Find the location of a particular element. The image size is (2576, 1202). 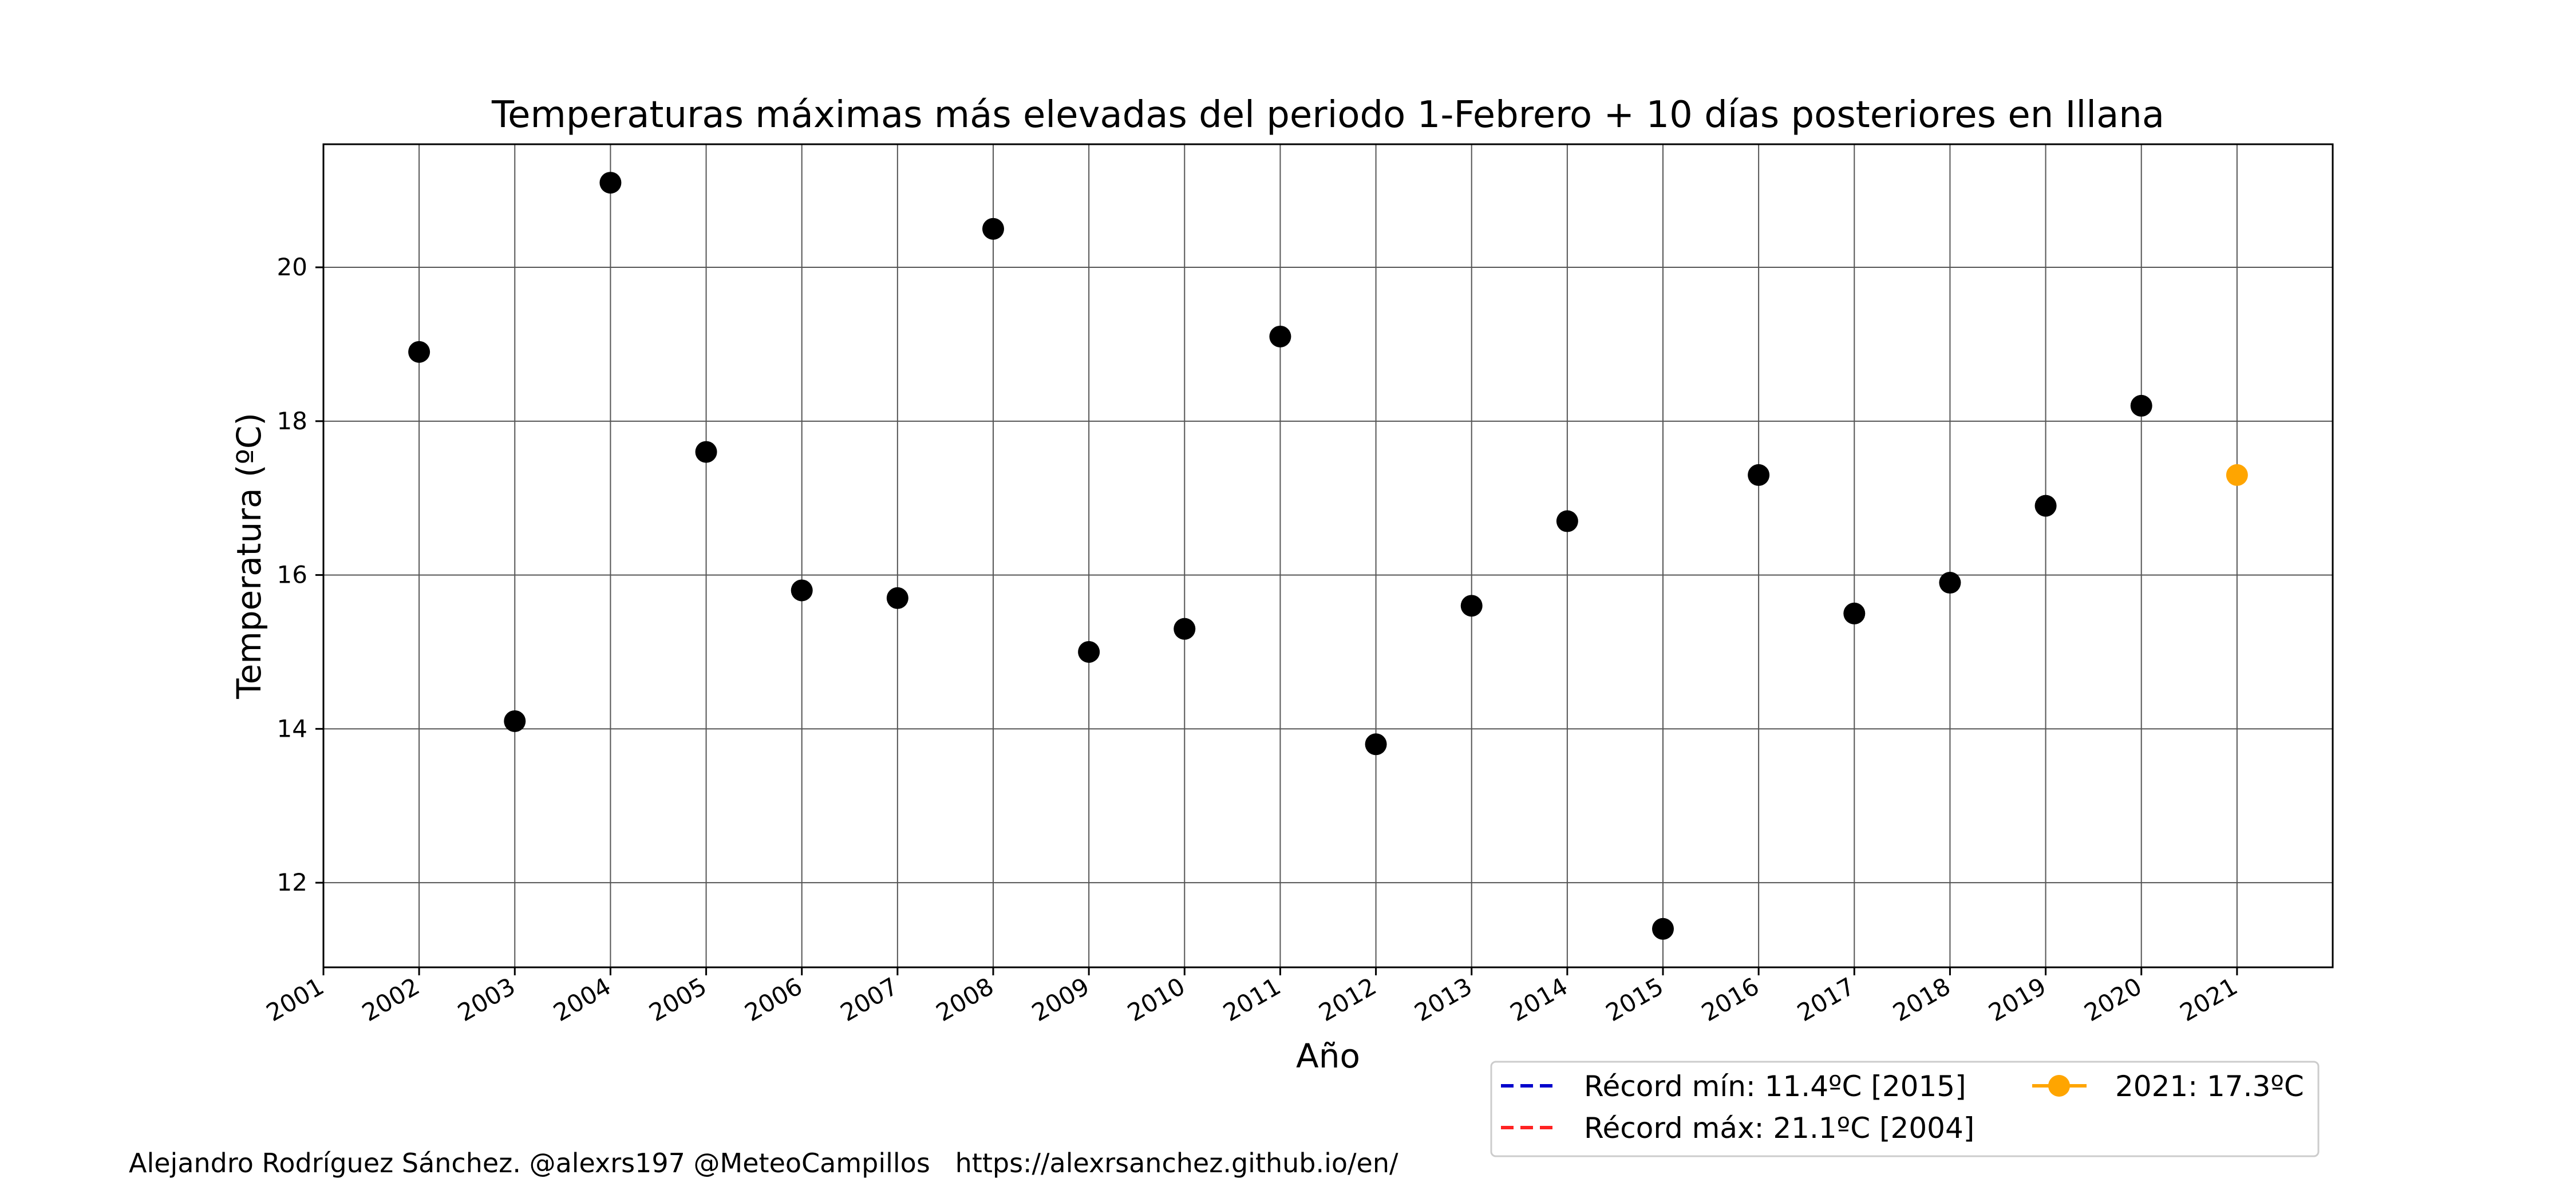

data-point-2021 is located at coordinates (2237, 475).